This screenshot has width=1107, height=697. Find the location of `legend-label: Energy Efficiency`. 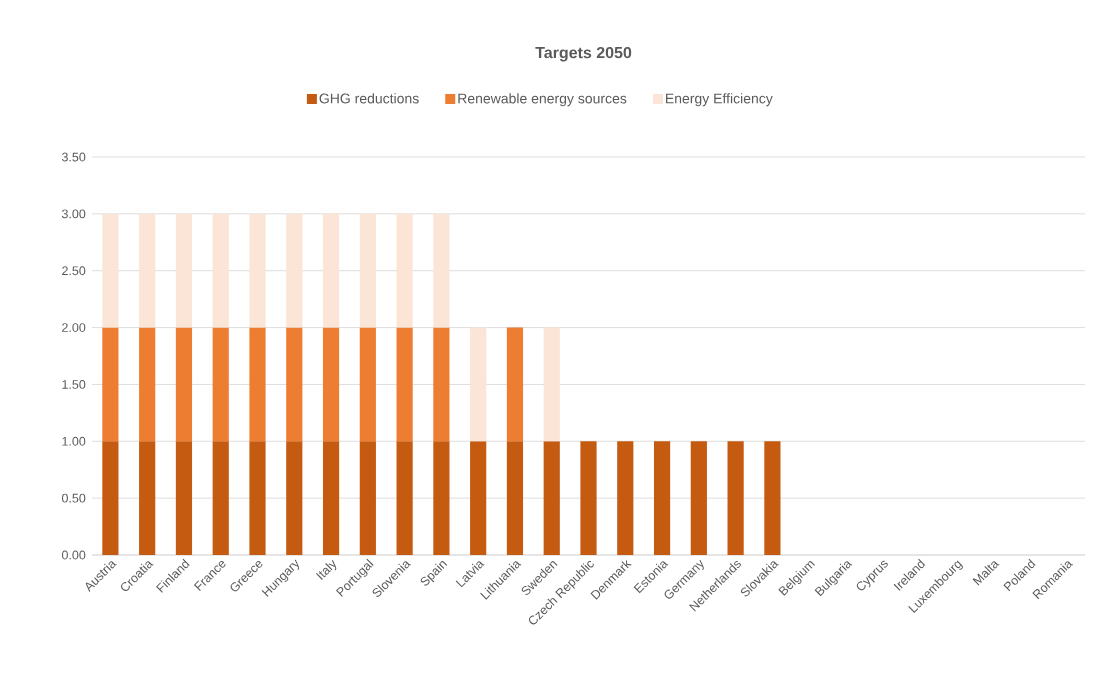

legend-label: Energy Efficiency is located at coordinates (719, 100).